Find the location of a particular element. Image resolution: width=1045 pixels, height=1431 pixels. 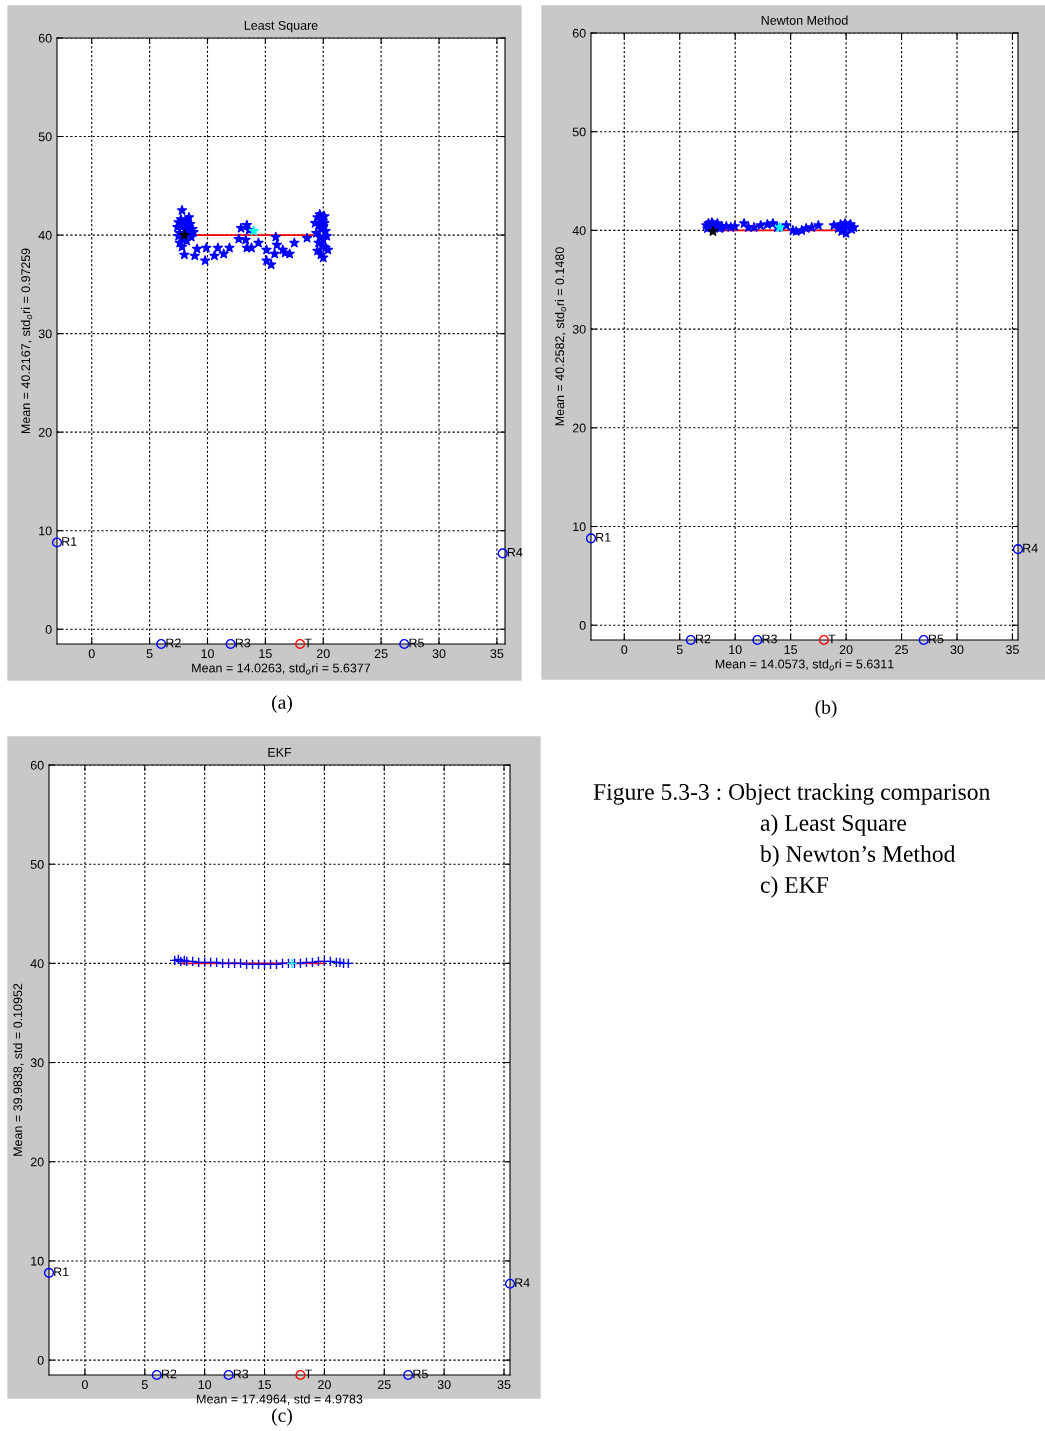

text: (a) is located at coordinates (282, 704).